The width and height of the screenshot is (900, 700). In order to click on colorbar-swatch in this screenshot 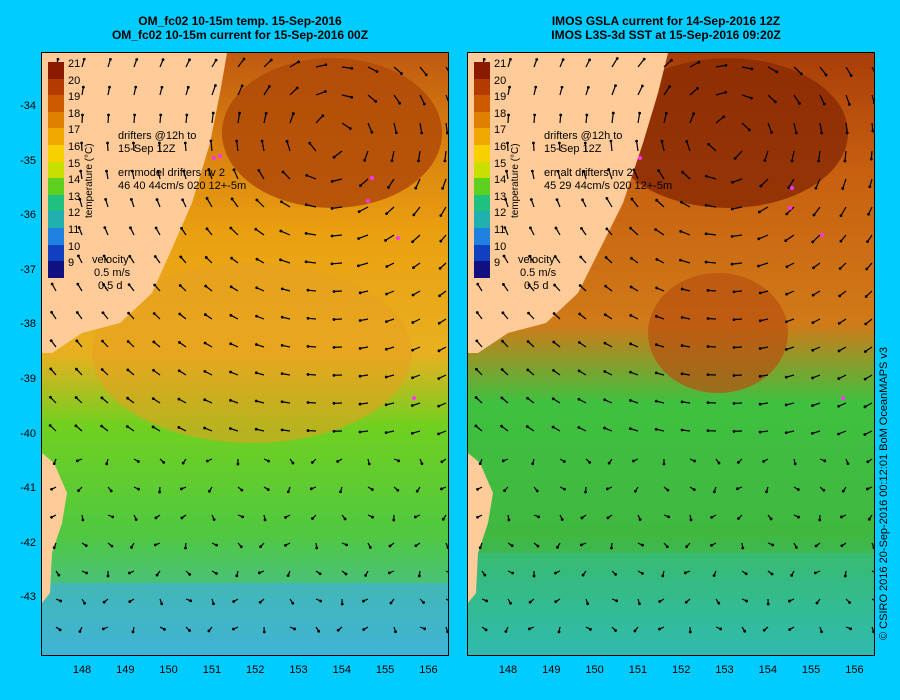, I will do `click(482, 170)`.